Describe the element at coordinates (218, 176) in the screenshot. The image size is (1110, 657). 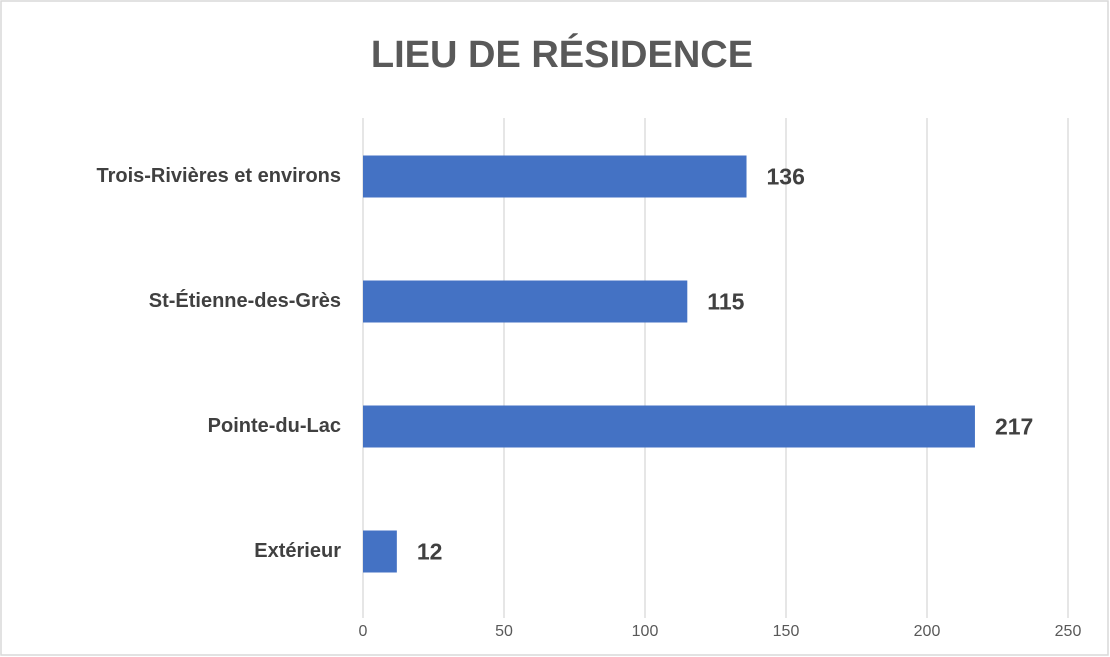
I see `y-tick-label: Trois-Rivières et environs` at that location.